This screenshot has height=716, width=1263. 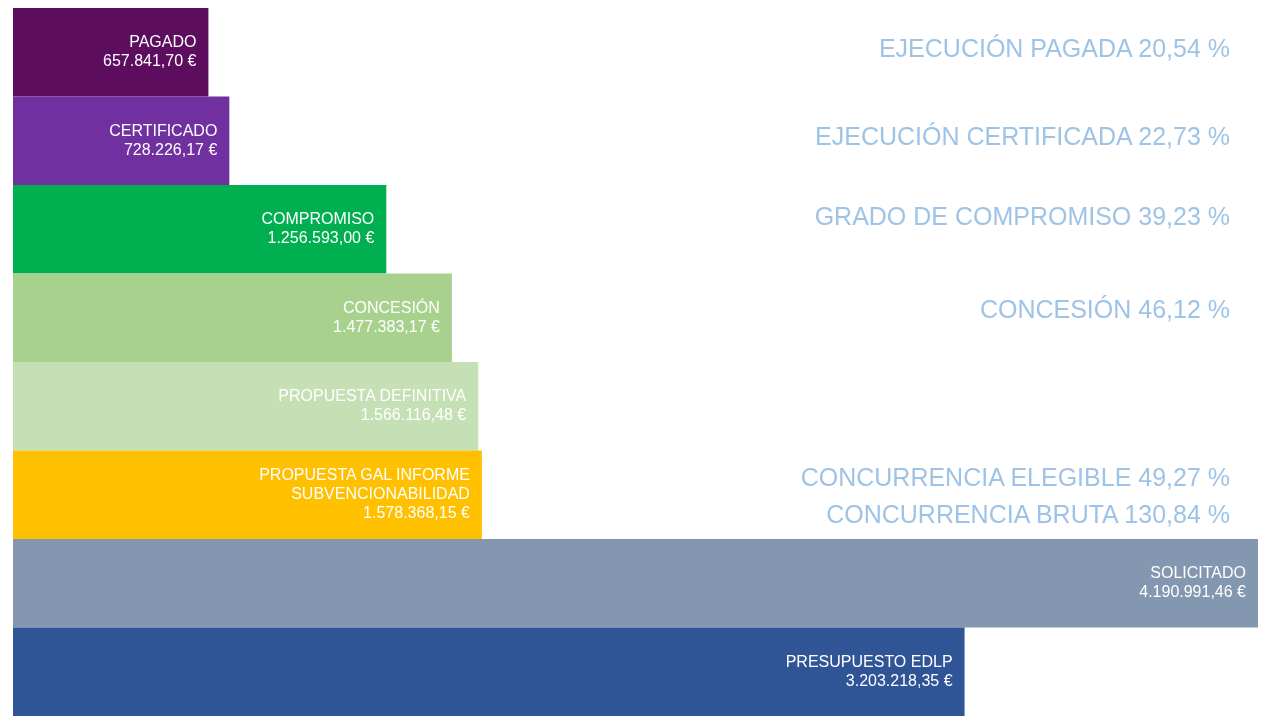 I want to click on y-tick-label: CERTIFICADO, so click(x=163, y=130).